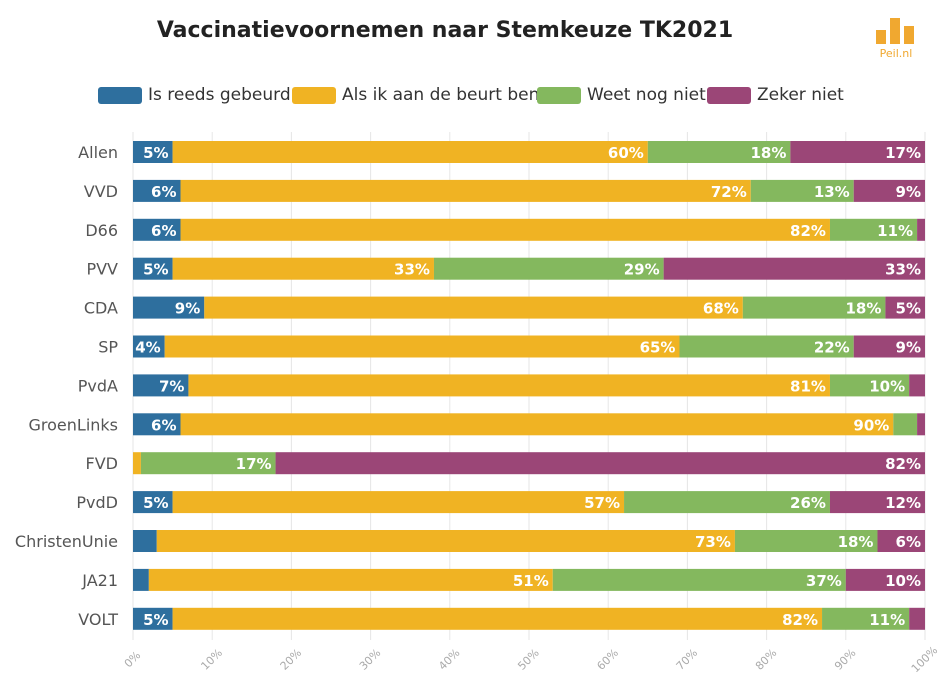  Describe the element at coordinates (687, 659) in the screenshot. I see `x-tick-label: 70%` at that location.